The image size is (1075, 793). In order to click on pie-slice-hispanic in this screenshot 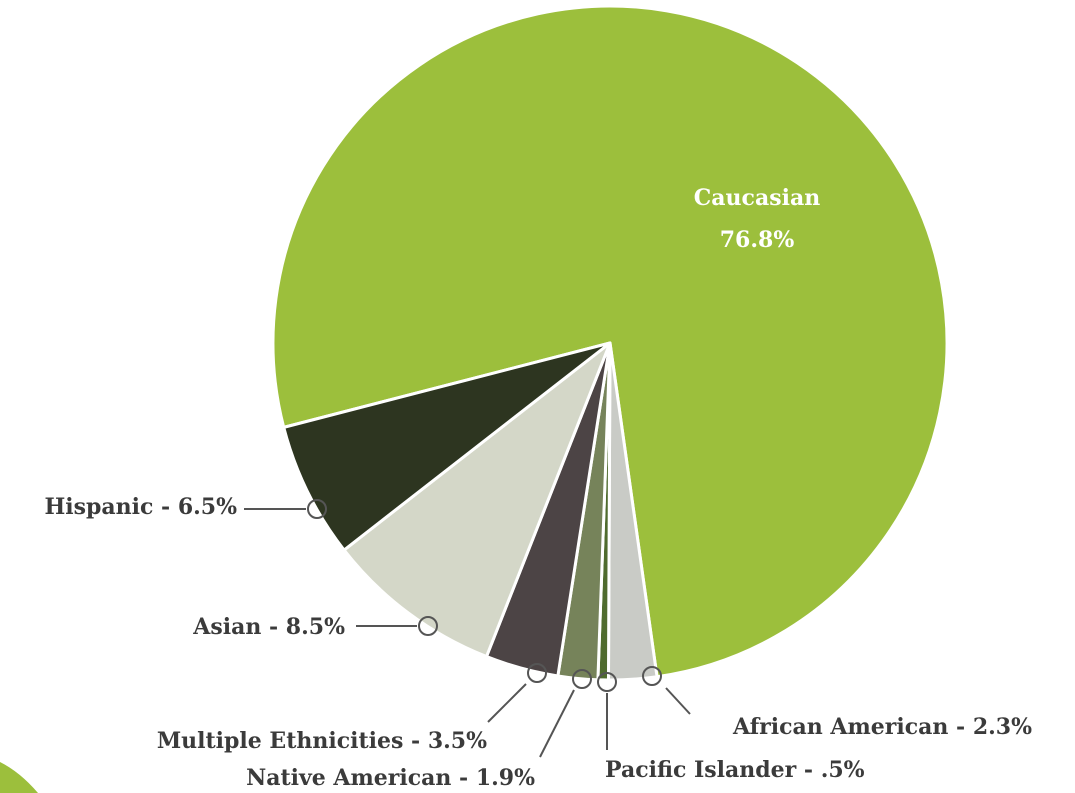, I will do `click(447, 446)`.